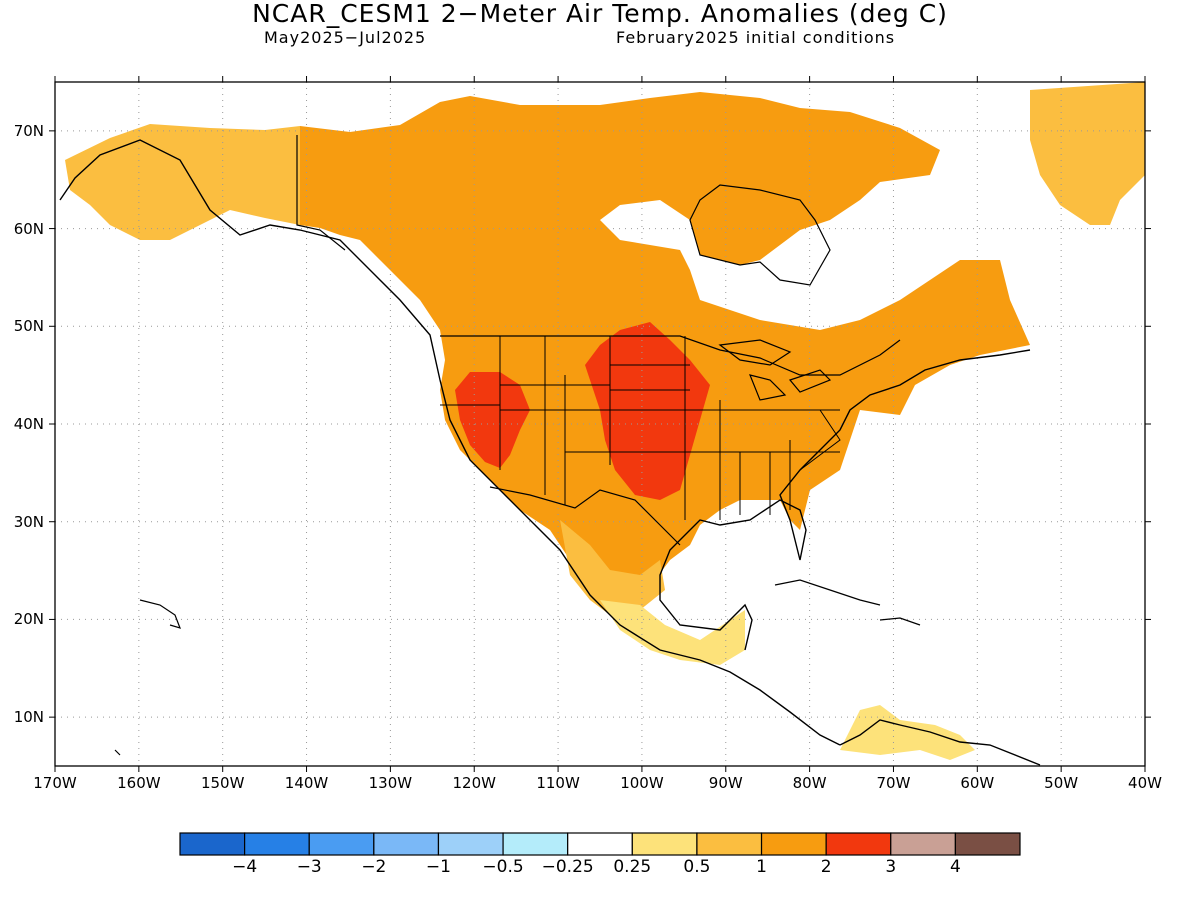 The width and height of the screenshot is (1200, 900). I want to click on lon-label: 90W, so click(725, 783).